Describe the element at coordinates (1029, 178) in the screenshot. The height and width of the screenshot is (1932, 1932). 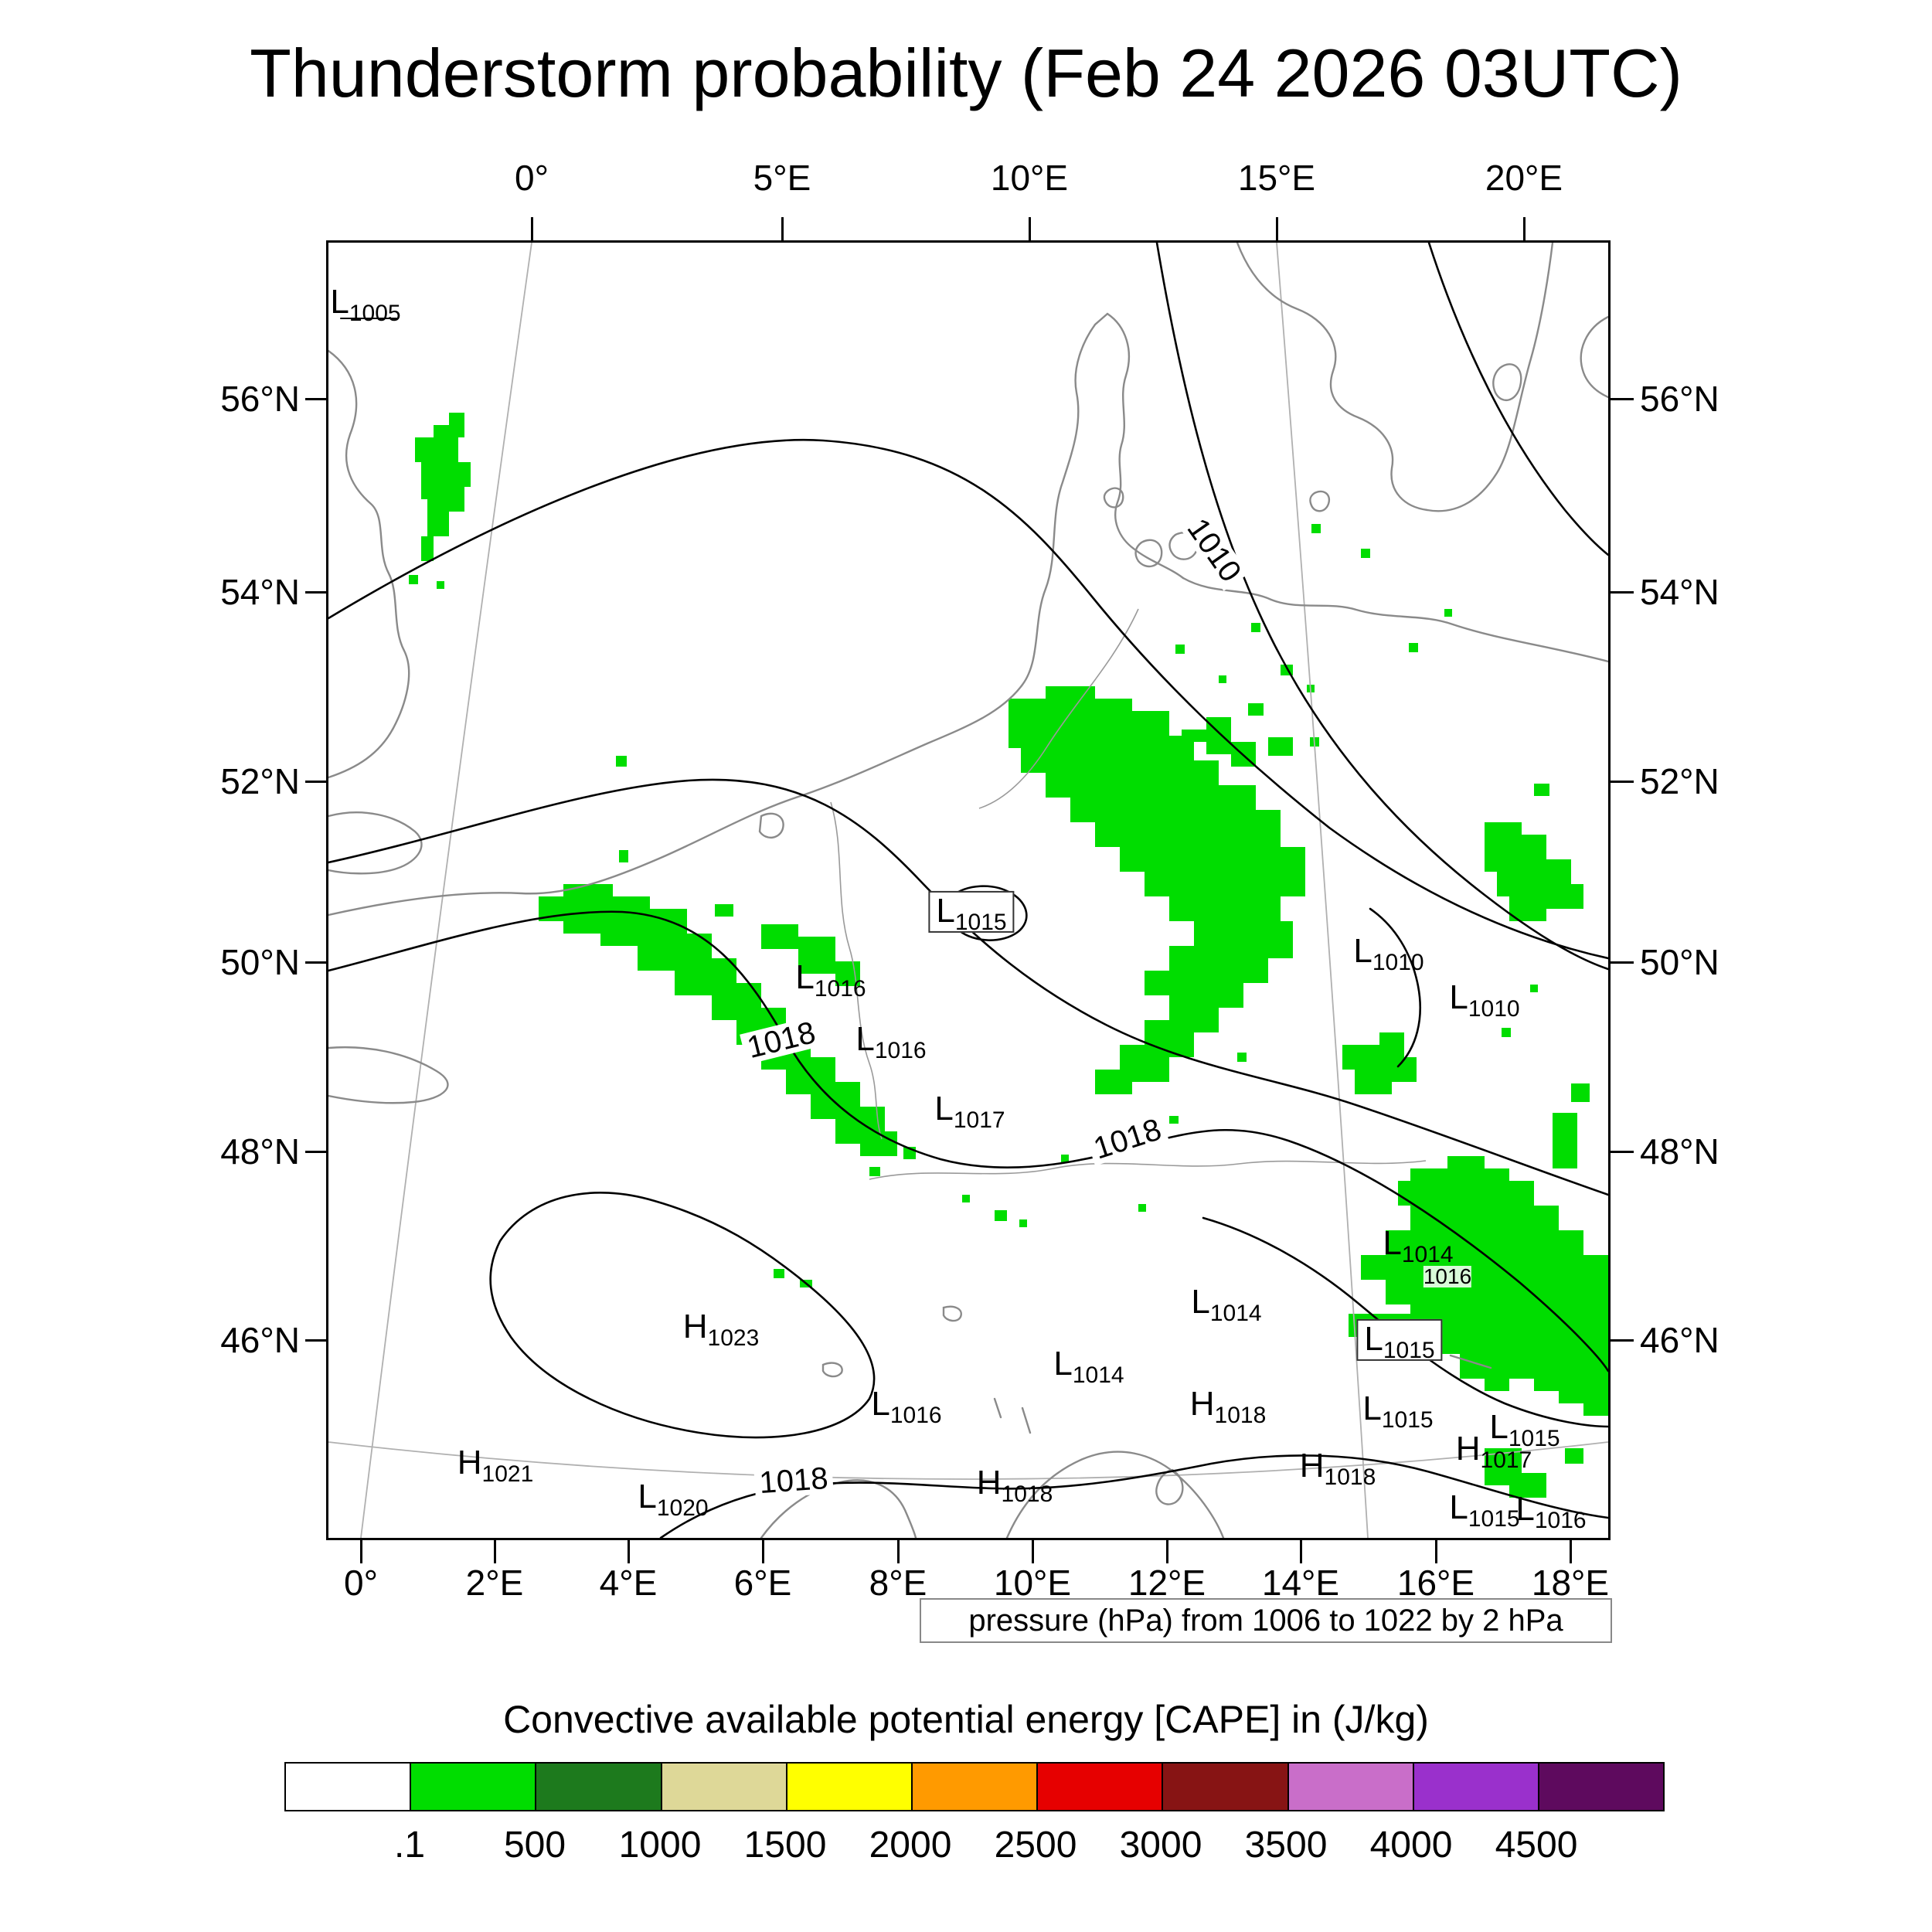
I see `top-axis-label: 10°E` at that location.